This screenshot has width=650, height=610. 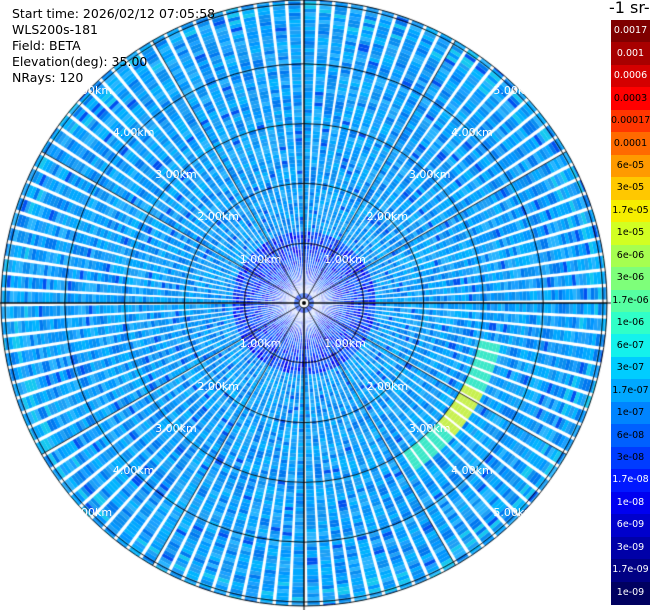 I want to click on colorbar-tick-label: 6e-08, so click(x=630, y=435).